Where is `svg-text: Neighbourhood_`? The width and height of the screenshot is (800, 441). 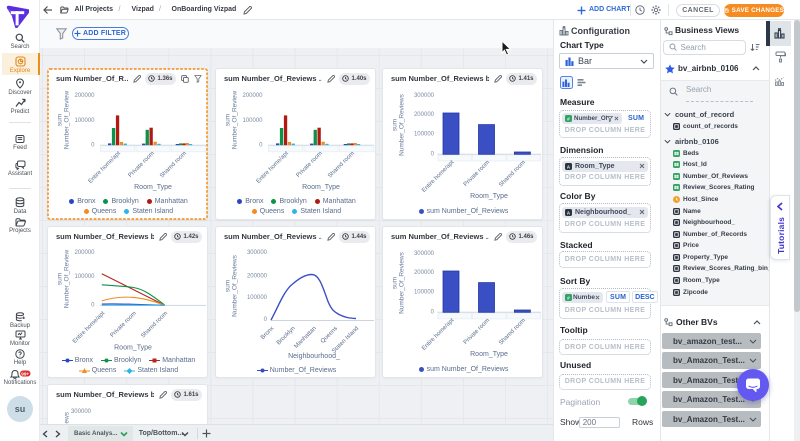 svg-text: Neighbourhood_ is located at coordinates (314, 356).